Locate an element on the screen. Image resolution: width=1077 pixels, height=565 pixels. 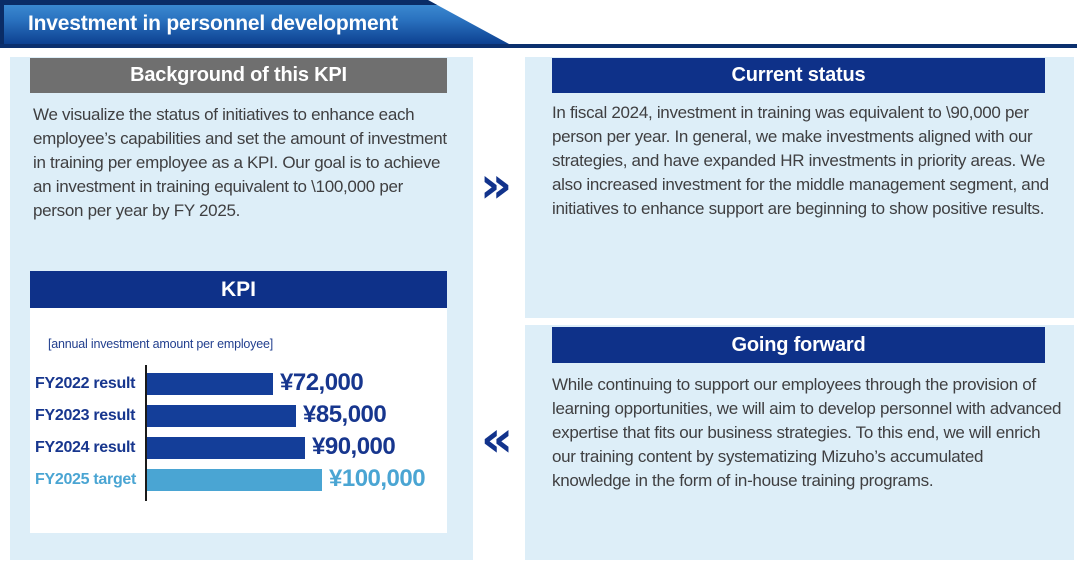
chart-row: FY2025 target ¥100,000 is located at coordinates (238, 478).